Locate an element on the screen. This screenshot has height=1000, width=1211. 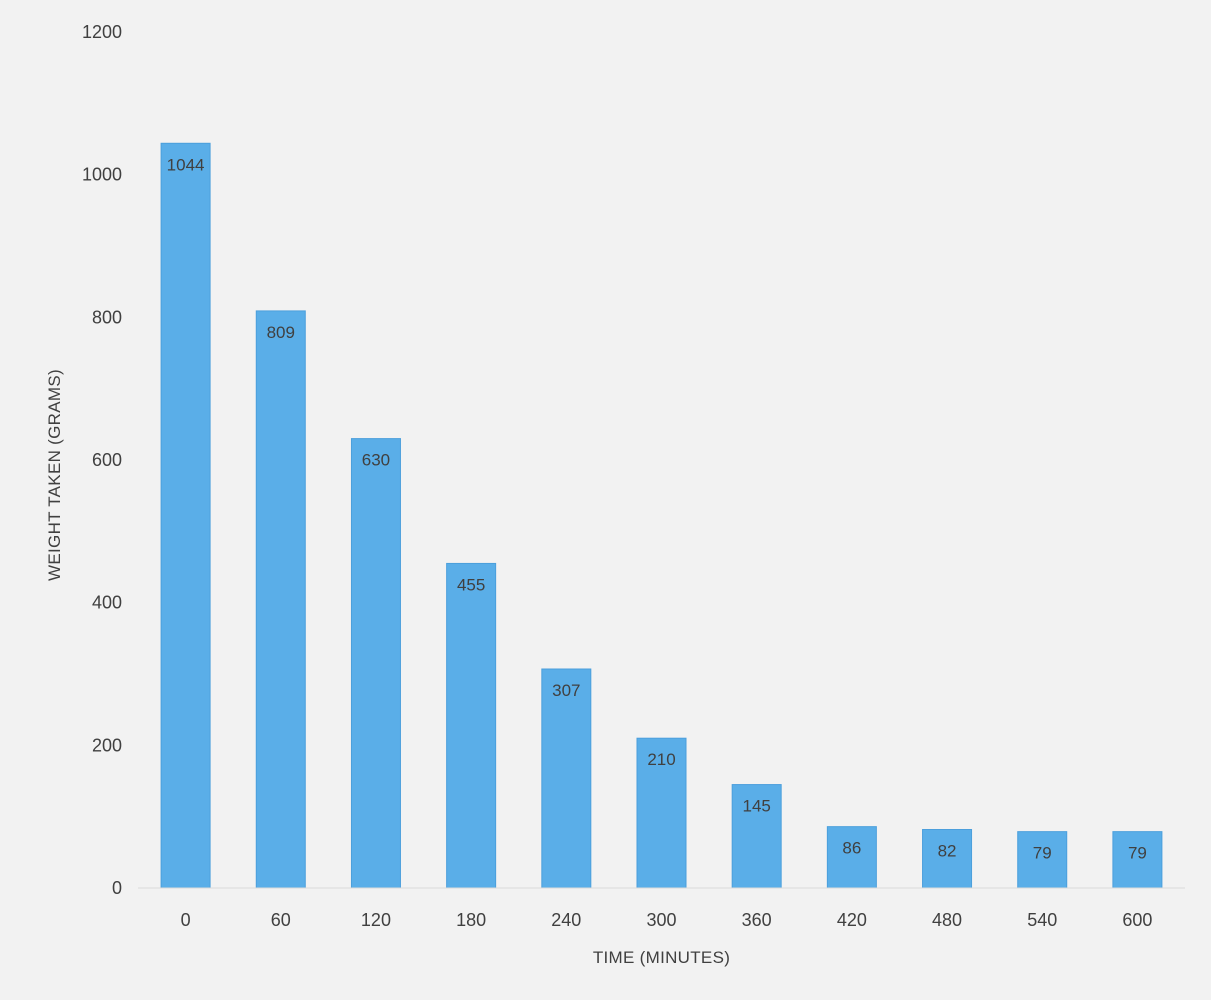
x-tick-label: 480 is located at coordinates (947, 920).